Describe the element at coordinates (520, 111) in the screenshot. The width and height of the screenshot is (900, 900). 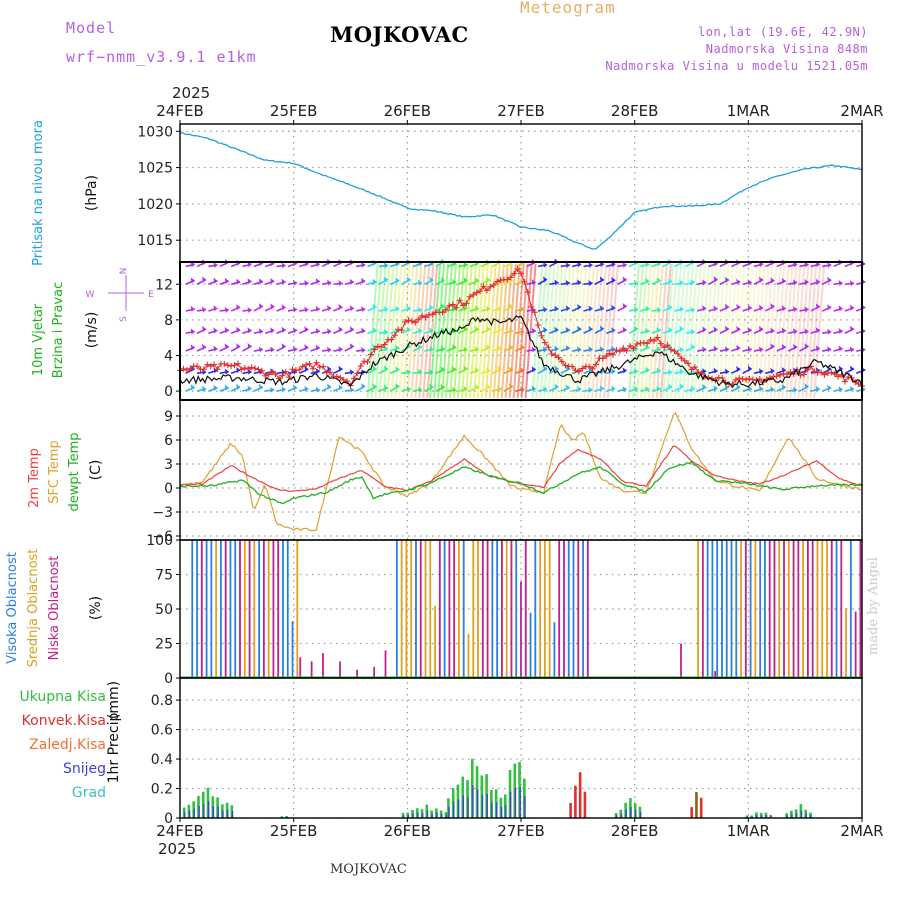
I see `time-label-top: 27FEB` at that location.